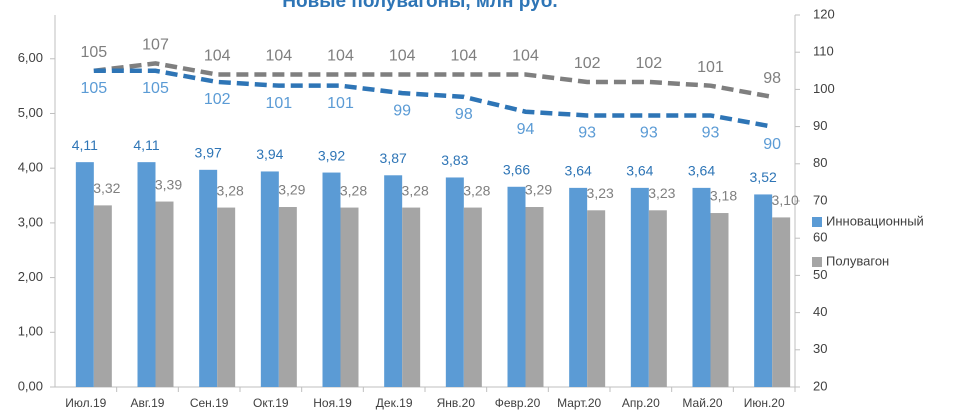 The image size is (973, 410). What do you see at coordinates (30, 112) in the screenshot?
I see `y-tick-label: 5,00` at bounding box center [30, 112].